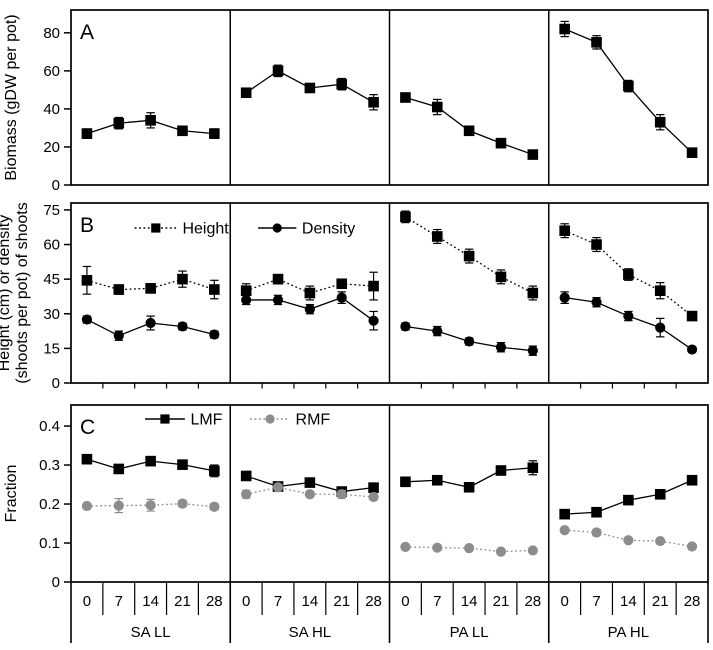  I want to click on height-line-SA HL, so click(309, 286).